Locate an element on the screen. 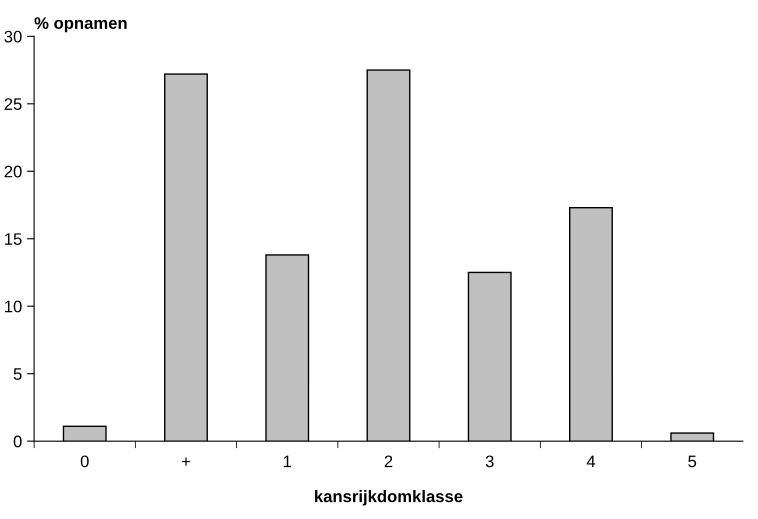  y-tick-label: 25 is located at coordinates (13, 104).